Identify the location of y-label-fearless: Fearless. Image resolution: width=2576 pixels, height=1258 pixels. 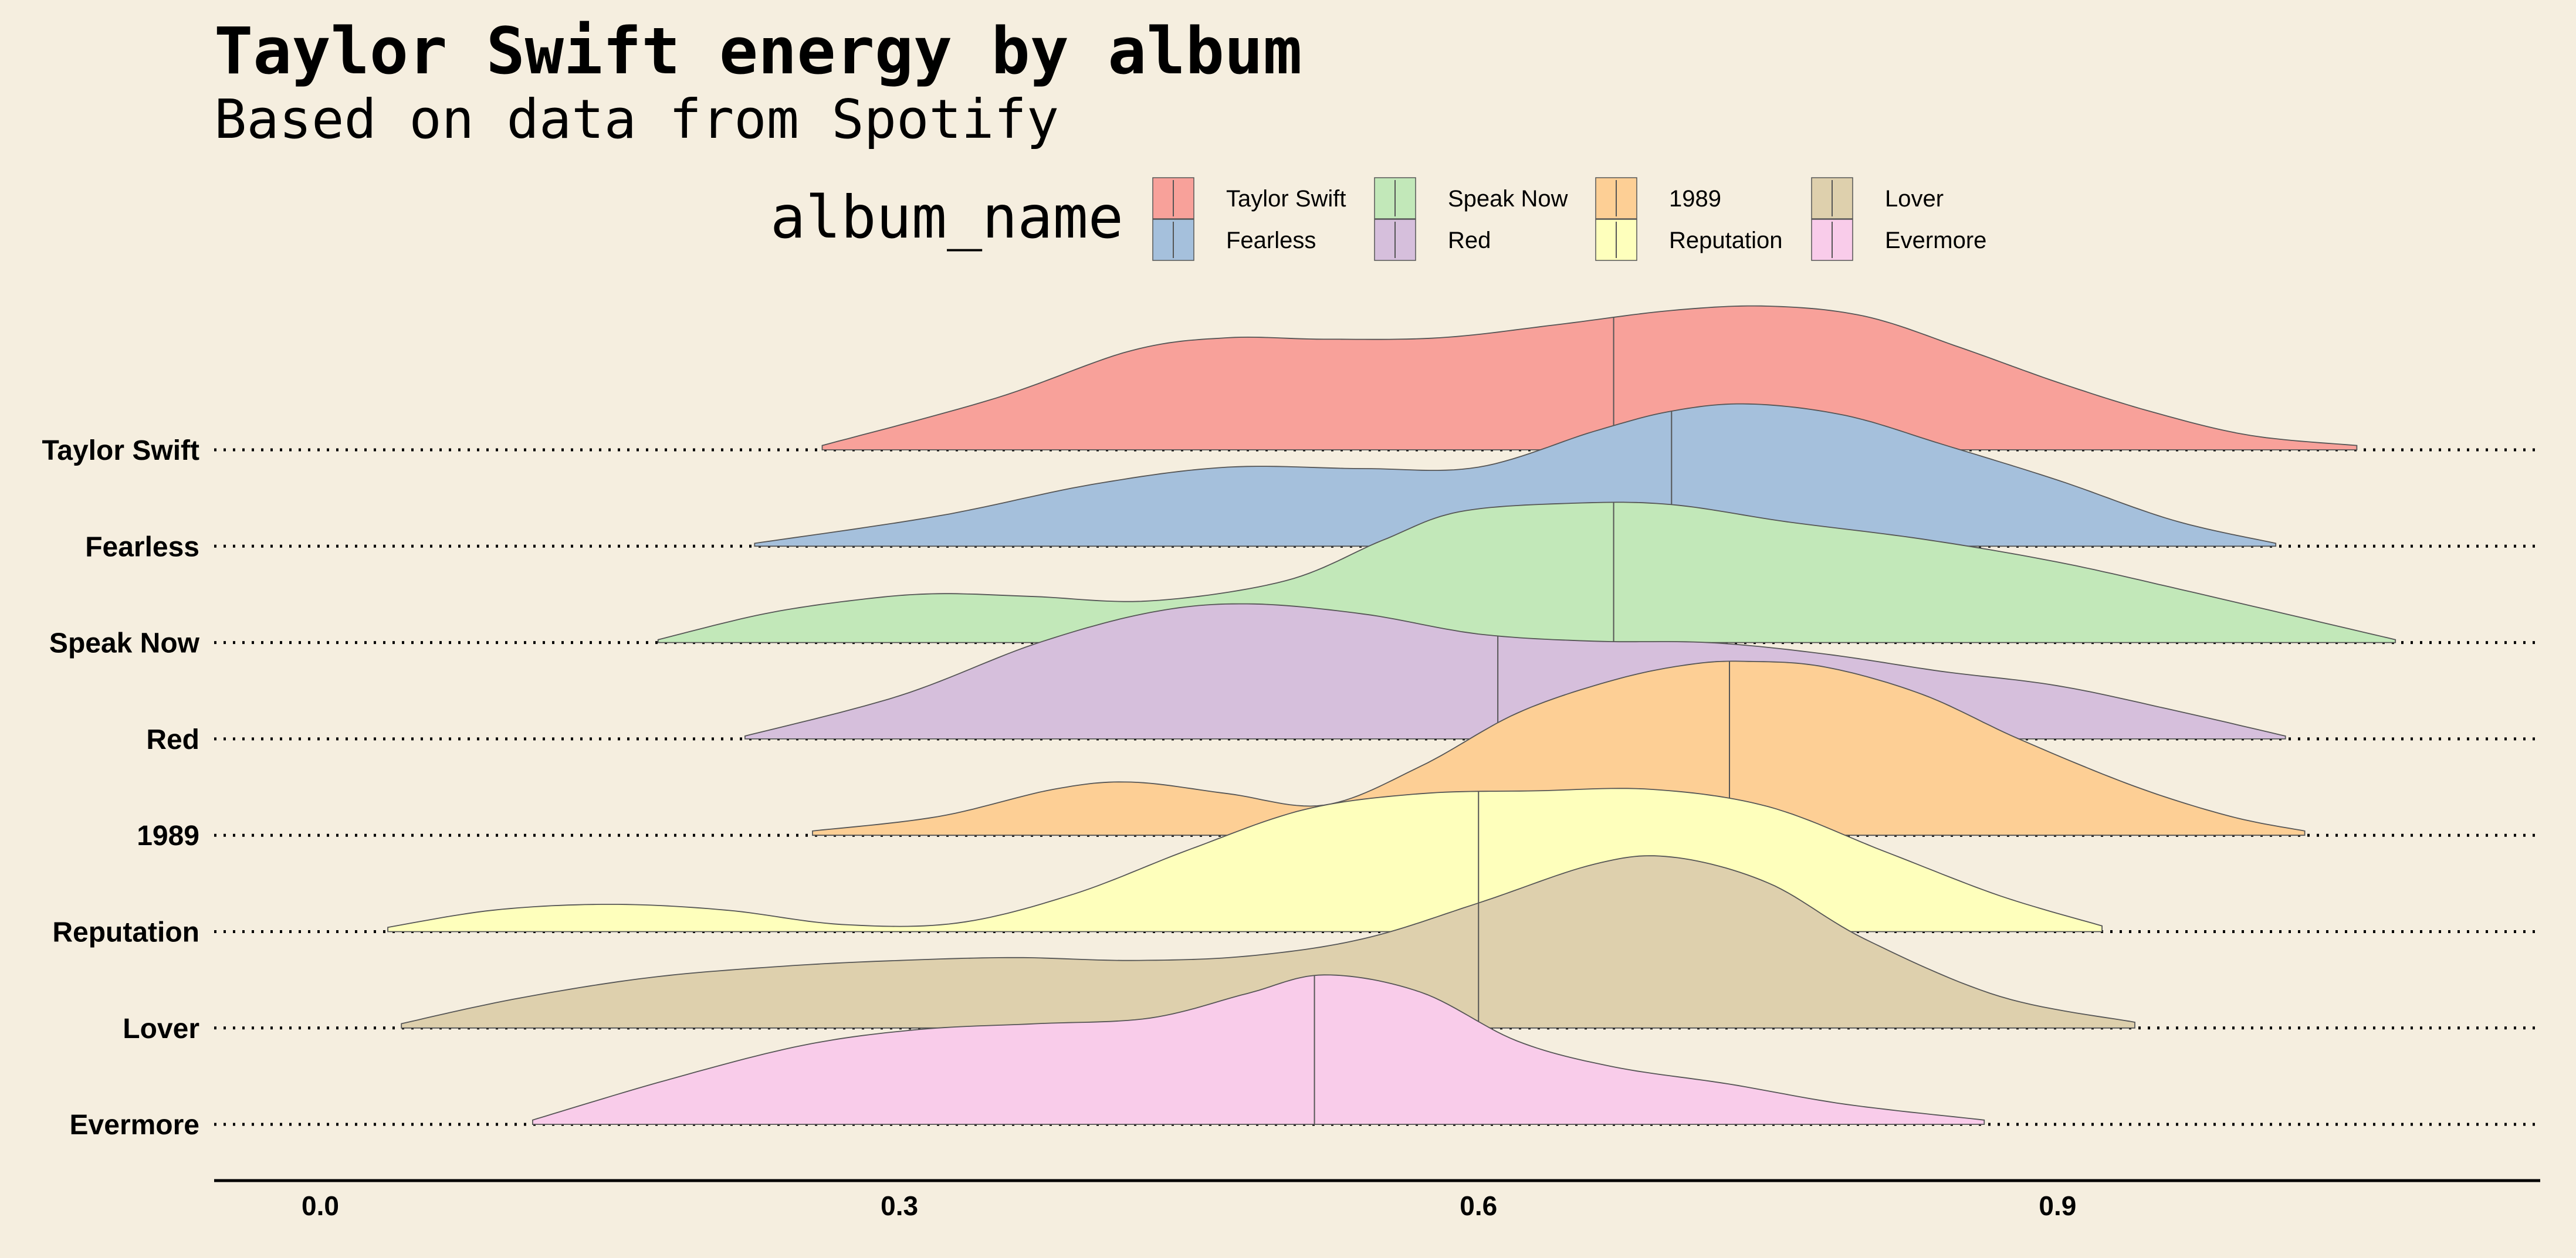
(142, 547).